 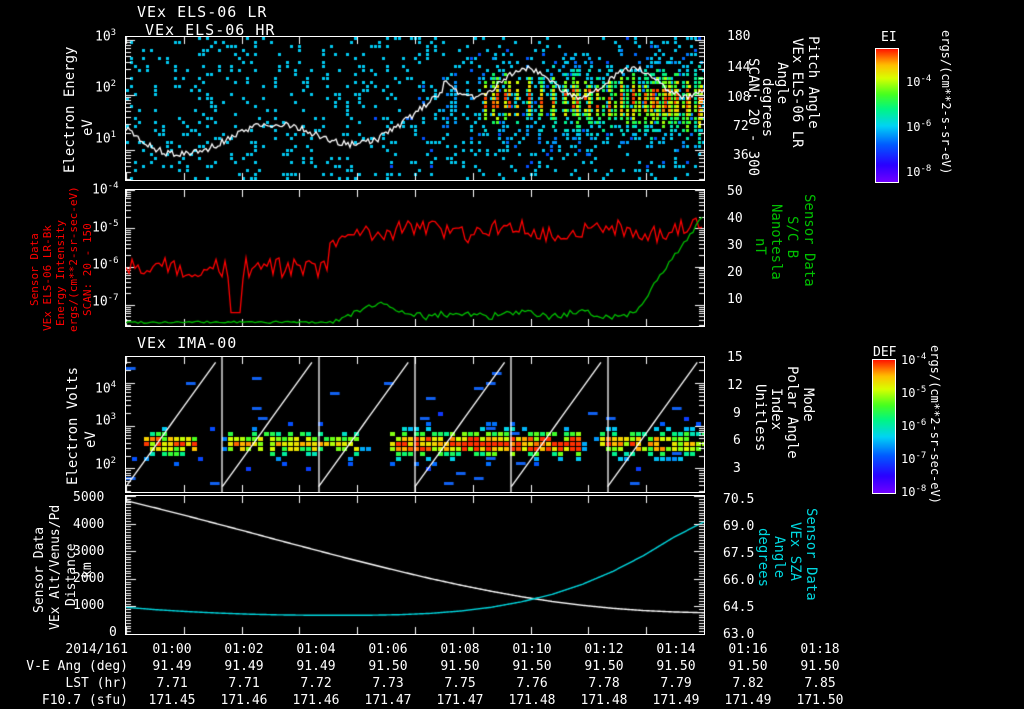 What do you see at coordinates (797, 93) in the screenshot?
I see `panel1-rlabel-sensor: VEx ELS-06 LR` at bounding box center [797, 93].